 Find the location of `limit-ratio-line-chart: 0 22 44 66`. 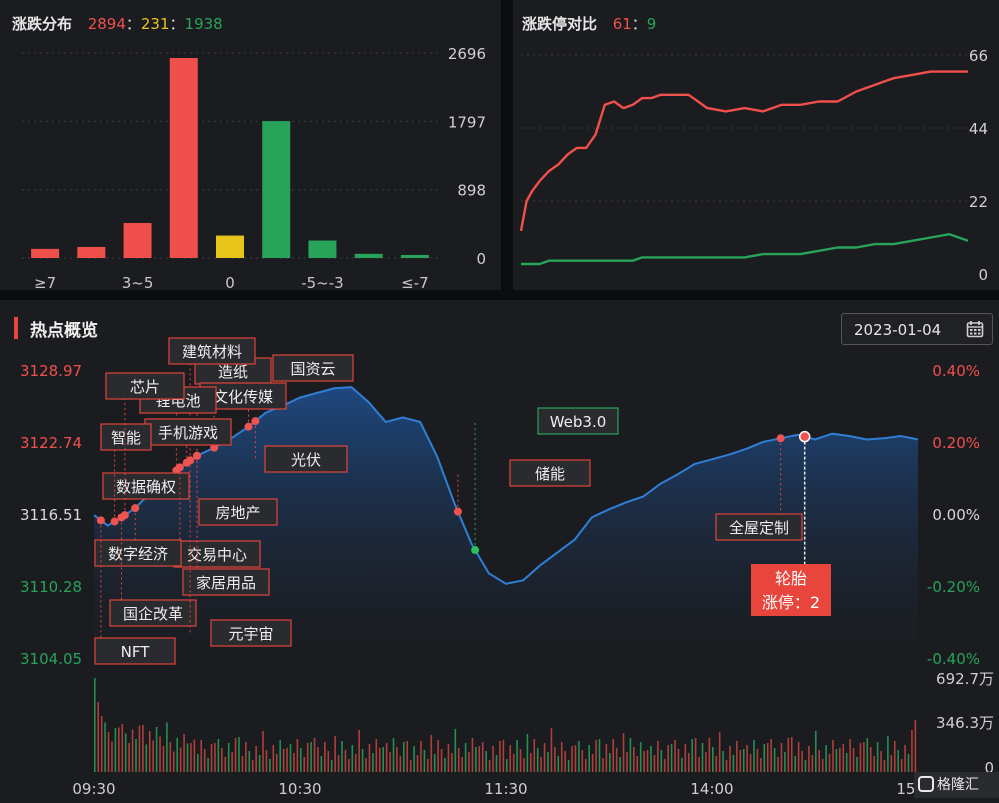

limit-ratio-line-chart: 0 22 44 66 is located at coordinates (753, 165).